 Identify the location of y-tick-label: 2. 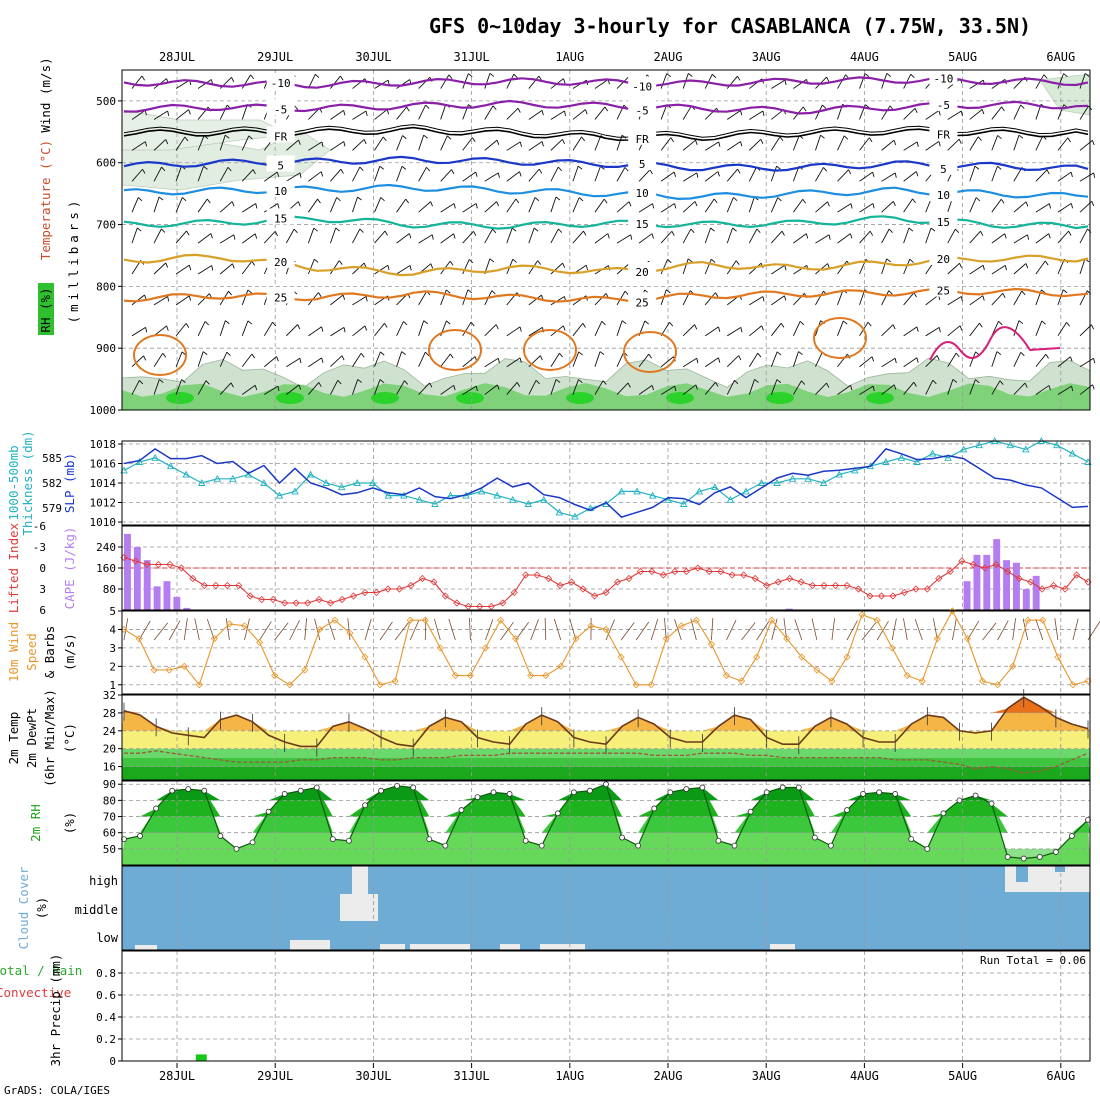
(112, 666).